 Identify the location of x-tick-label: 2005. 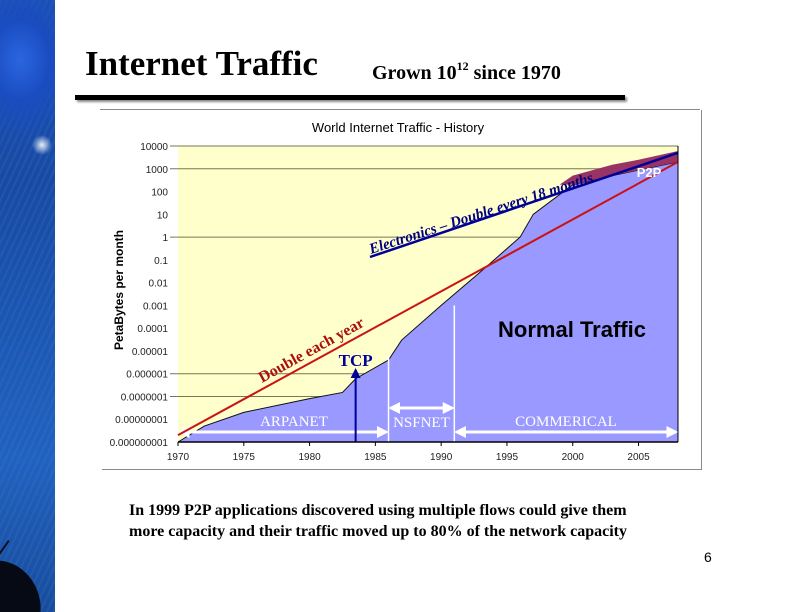
(638, 457).